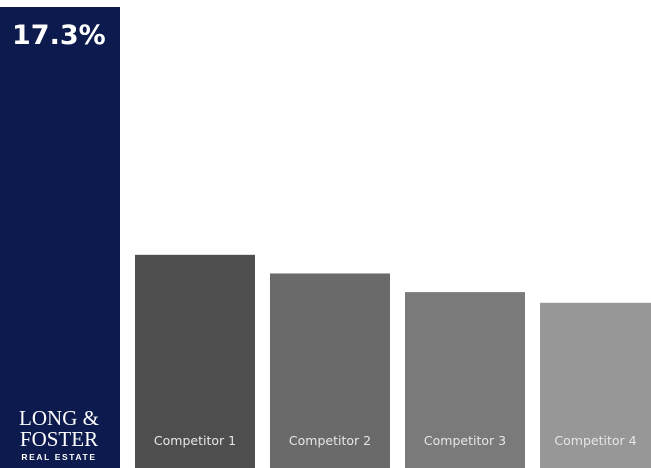 The height and width of the screenshot is (468, 651). Describe the element at coordinates (59, 35) in the screenshot. I see `data-label-1: 17.3%` at that location.